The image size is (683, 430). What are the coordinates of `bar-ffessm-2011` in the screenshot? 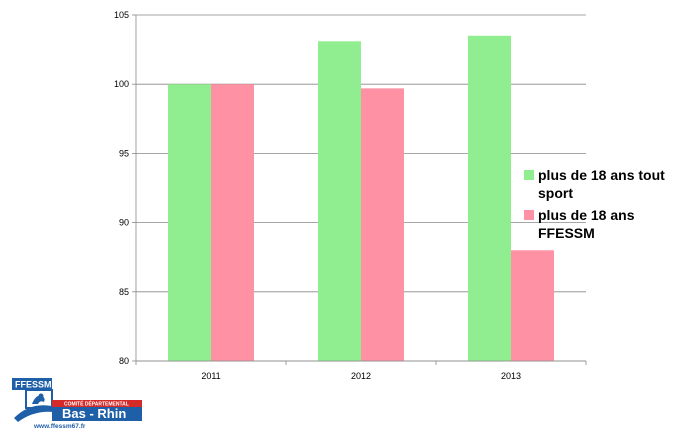 It's located at (232, 222).